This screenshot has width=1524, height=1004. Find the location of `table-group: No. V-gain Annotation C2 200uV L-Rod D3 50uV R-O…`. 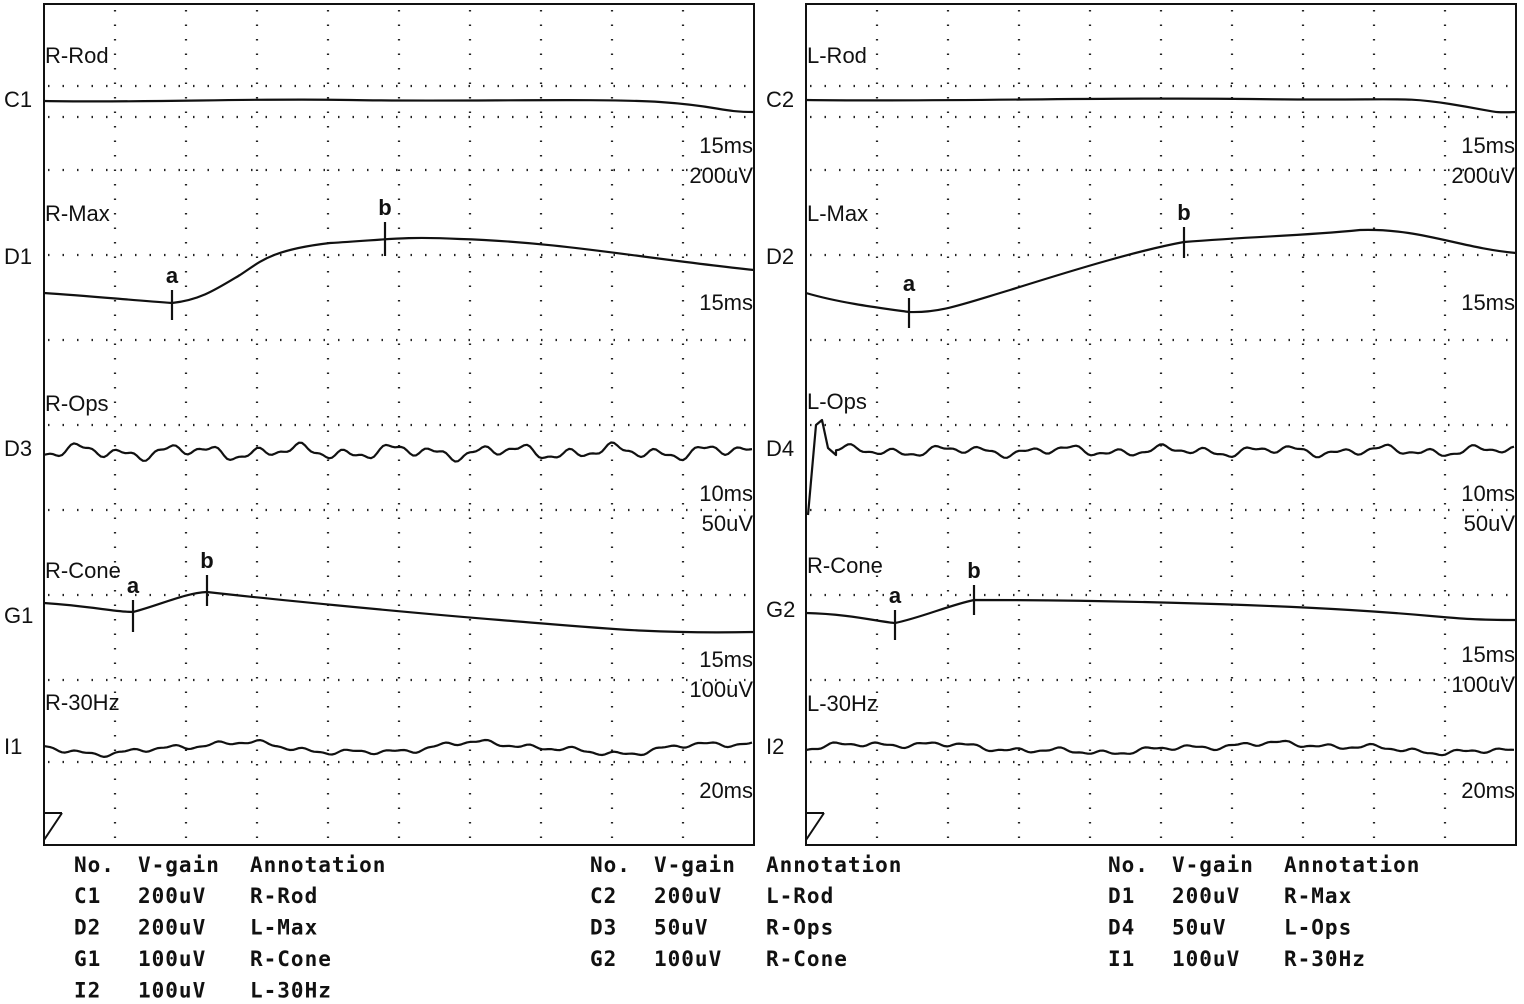

table-group: No. V-gain Annotation C2 200uV L-Rod D3 50uV R-O… is located at coordinates (746, 912).